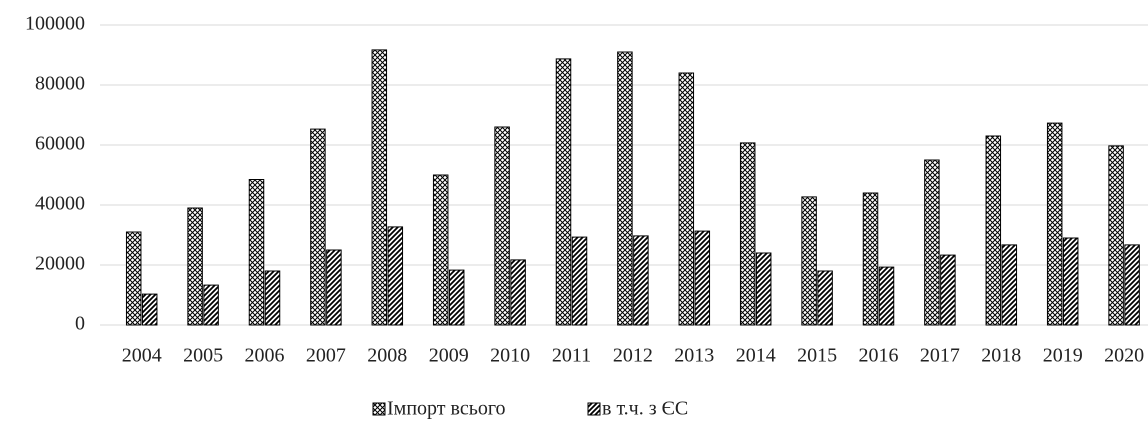 The width and height of the screenshot is (1148, 423). What do you see at coordinates (203, 356) in the screenshot?
I see `x-tick-label: 2005` at bounding box center [203, 356].